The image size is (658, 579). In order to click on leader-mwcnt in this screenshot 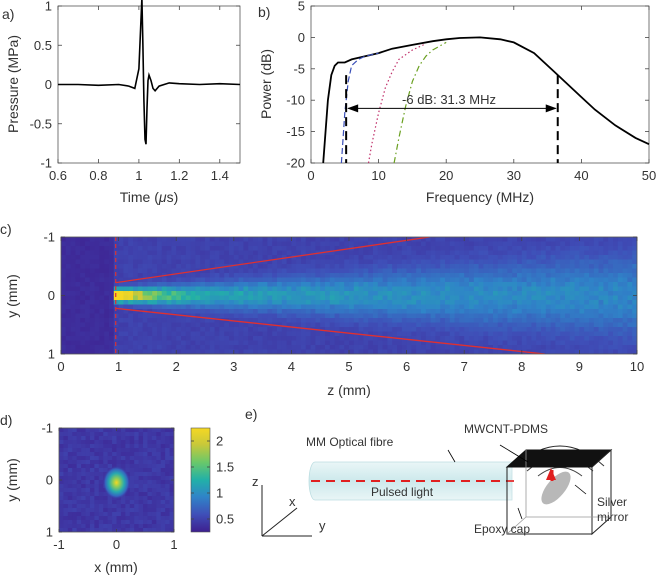, I will do `click(514, 453)`.